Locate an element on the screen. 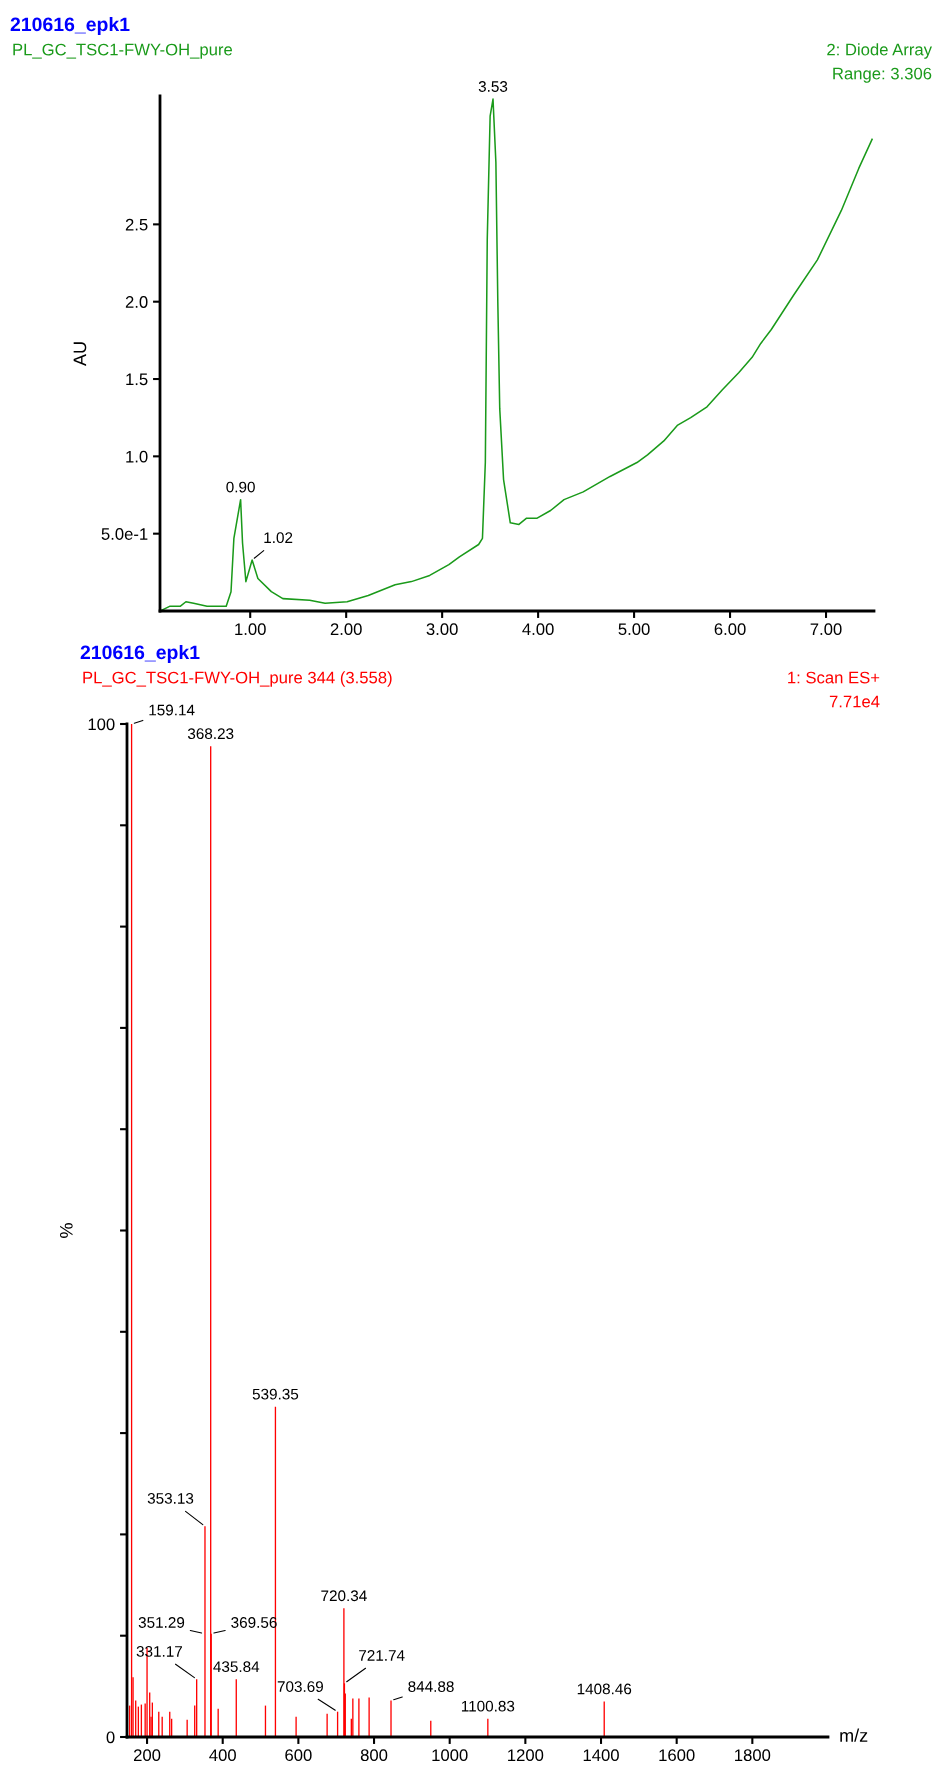  y-axis-title: % is located at coordinates (66, 1230).